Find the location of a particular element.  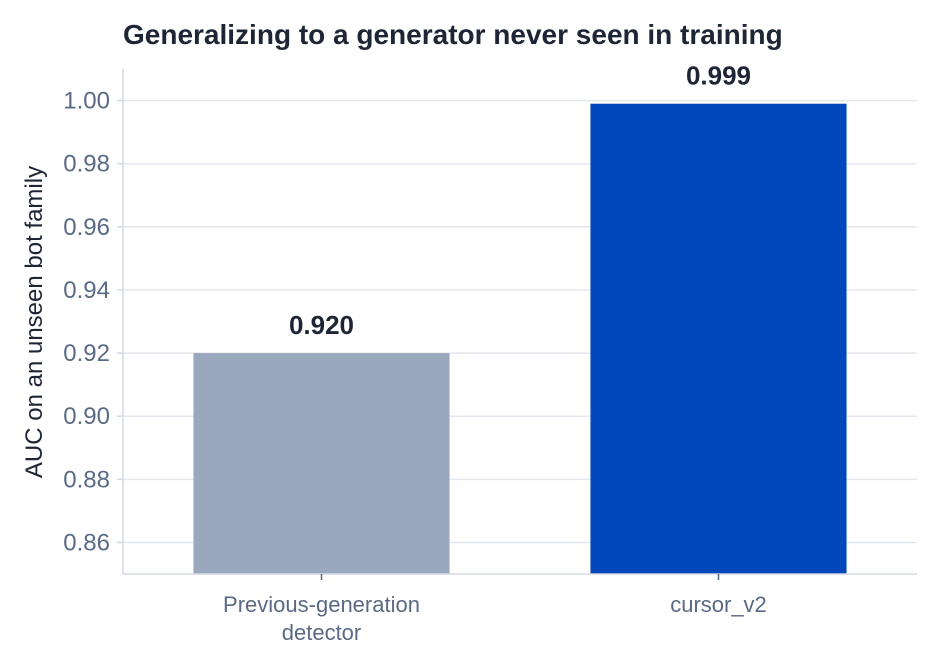

bar-value-label: 0.999 is located at coordinates (718, 76).